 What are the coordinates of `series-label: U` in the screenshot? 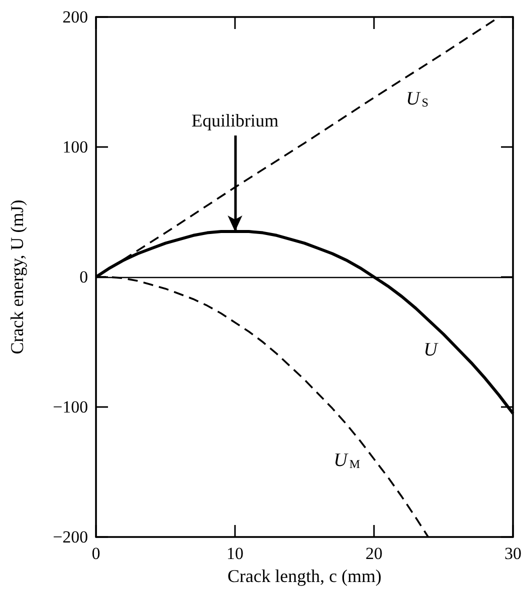 It's located at (431, 350).